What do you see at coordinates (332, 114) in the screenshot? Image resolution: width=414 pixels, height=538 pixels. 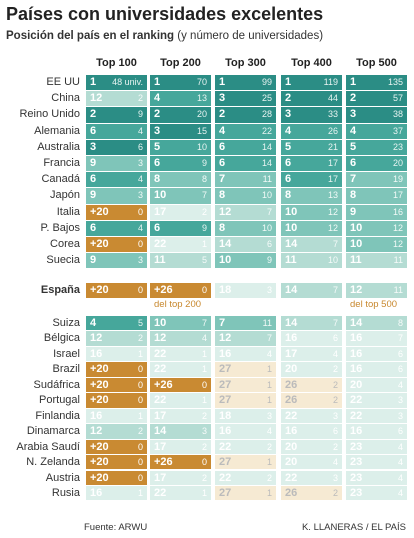 I see `count: 33` at bounding box center [332, 114].